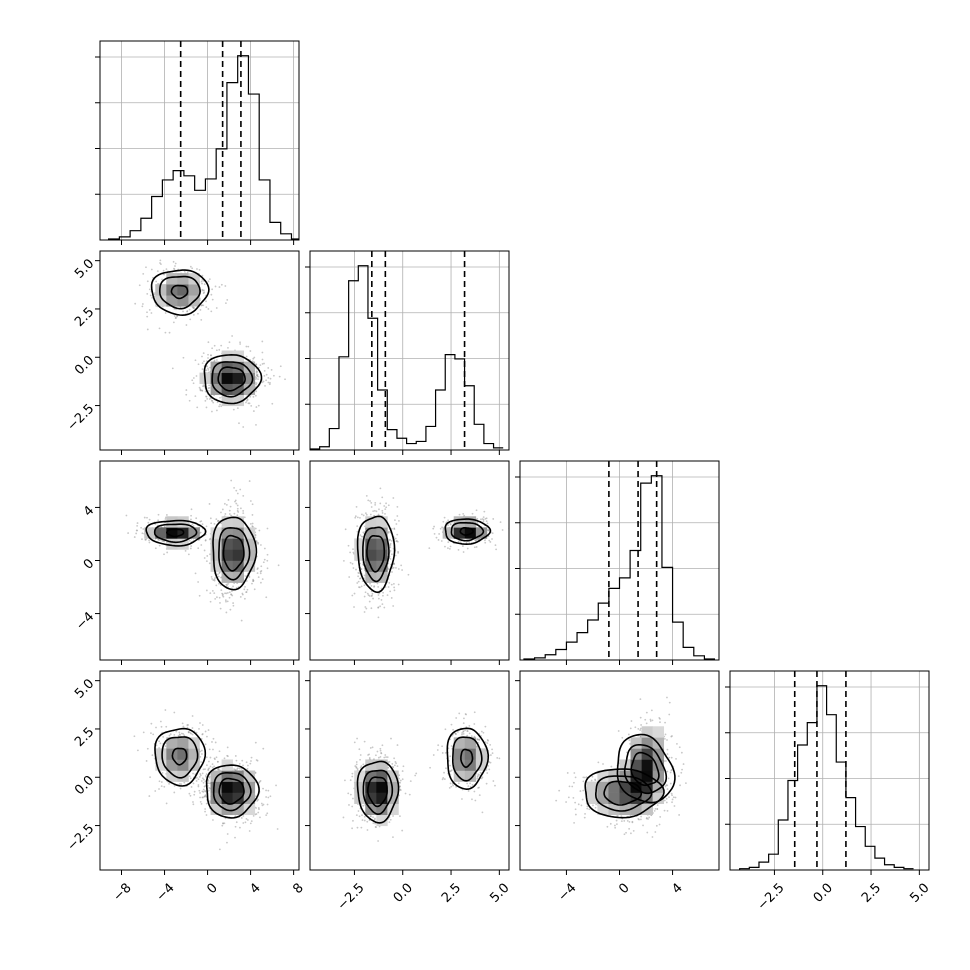  What do you see at coordinates (85, 621) in the screenshot?
I see `y-tick-label: −4` at bounding box center [85, 621].